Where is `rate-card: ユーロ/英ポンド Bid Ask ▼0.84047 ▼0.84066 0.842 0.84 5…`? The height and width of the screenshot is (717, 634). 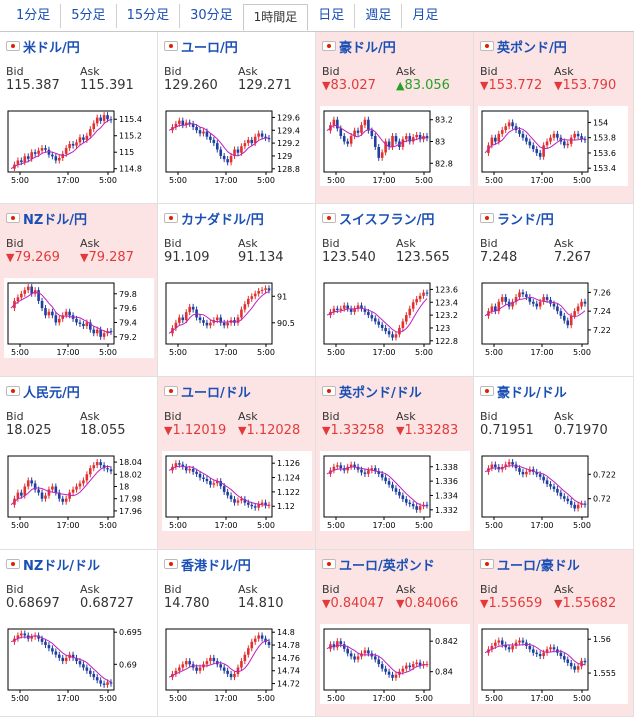 rate-card: ユーロ/英ポンド Bid Ask ▼0.84047 ▼0.84066 0.842 0.84 5… is located at coordinates (395, 633).